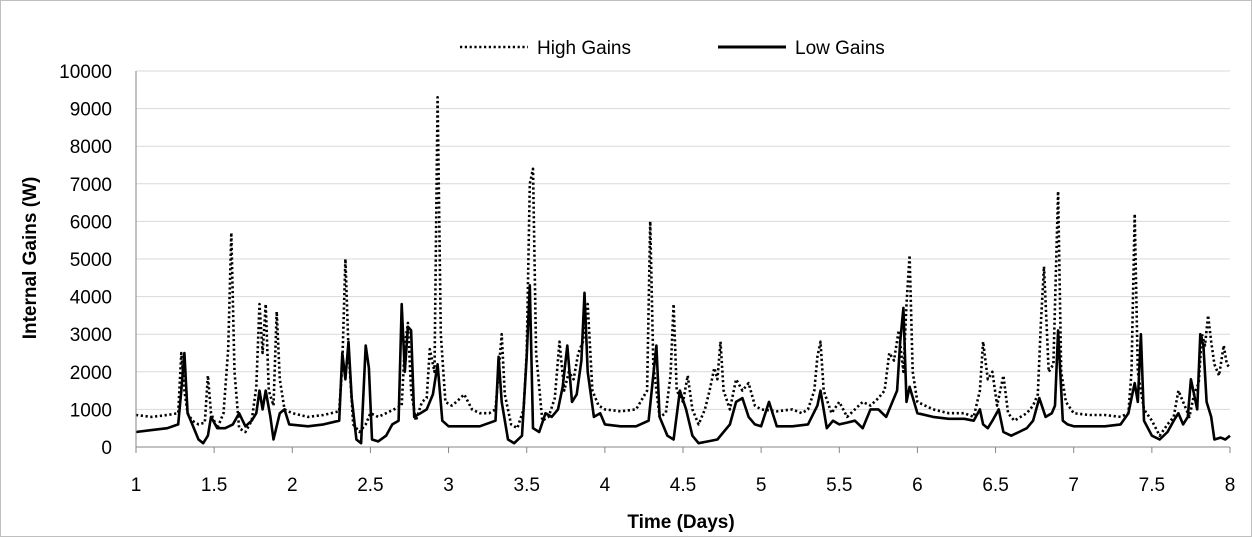  I want to click on x-tick-label: 5.5, so click(839, 485).